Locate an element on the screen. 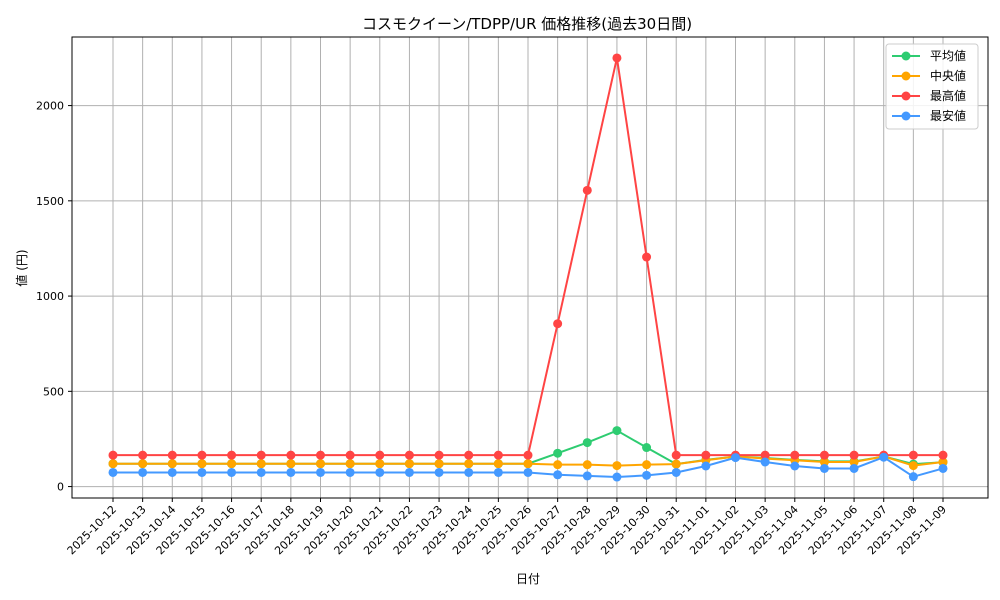 The image size is (1000, 600). y-tick-label: 1000 is located at coordinates (50, 296).